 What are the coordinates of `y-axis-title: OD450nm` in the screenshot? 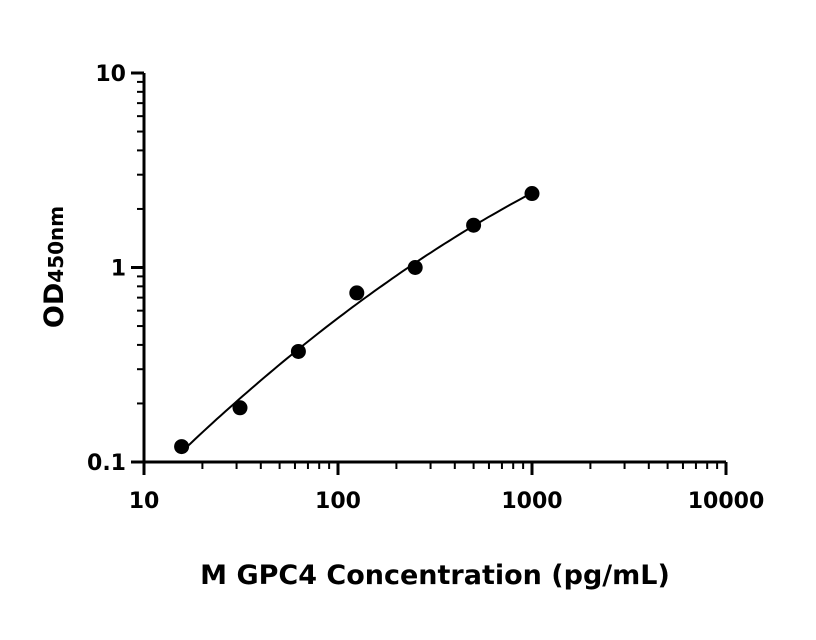 It's located at (54, 267).